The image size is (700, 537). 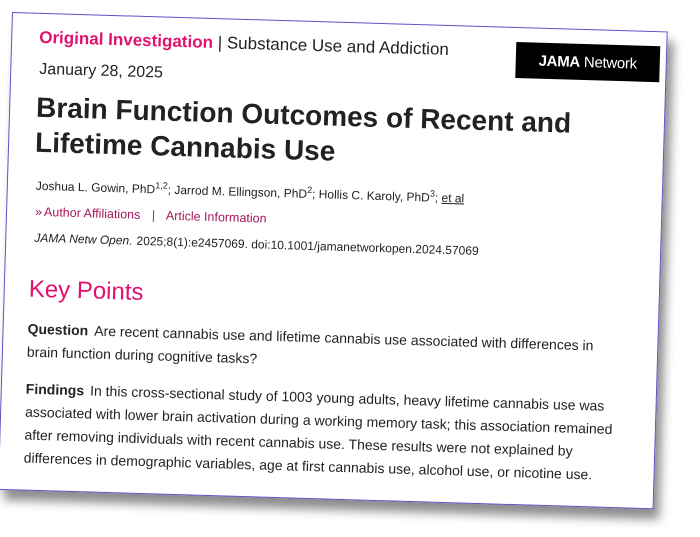 What do you see at coordinates (86, 291) in the screenshot?
I see `key-points-heading: Key Points` at bounding box center [86, 291].